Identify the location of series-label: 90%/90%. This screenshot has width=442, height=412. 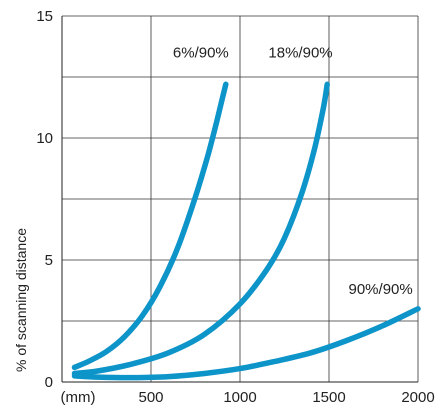
(381, 289).